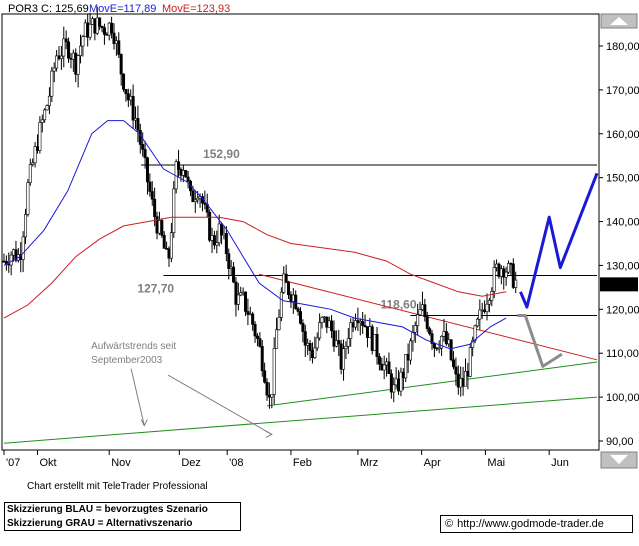 The width and height of the screenshot is (639, 546). What do you see at coordinates (191, 463) in the screenshot?
I see `x-tick-label: Dez` at bounding box center [191, 463].